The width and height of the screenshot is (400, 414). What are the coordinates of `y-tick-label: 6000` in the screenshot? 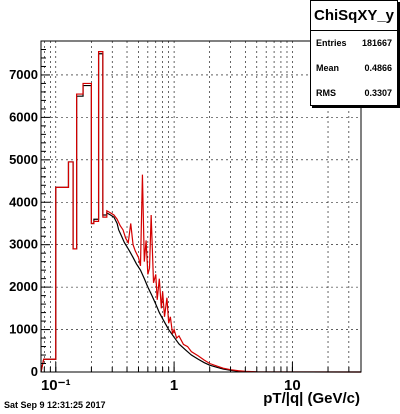 It's located at (23, 116).